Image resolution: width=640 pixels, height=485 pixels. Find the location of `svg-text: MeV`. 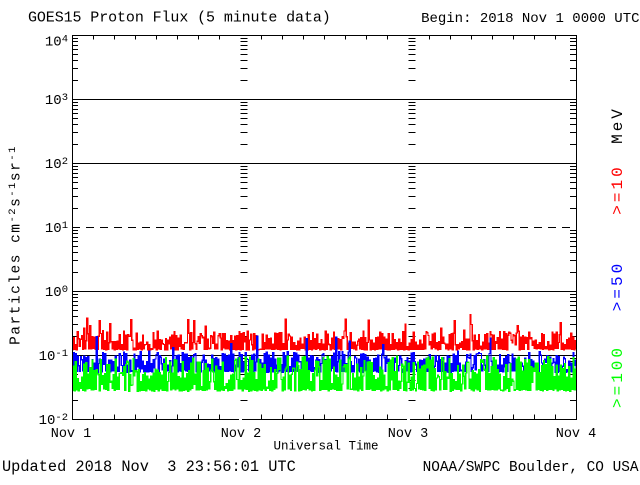

svg-text: MeV is located at coordinates (618, 125).